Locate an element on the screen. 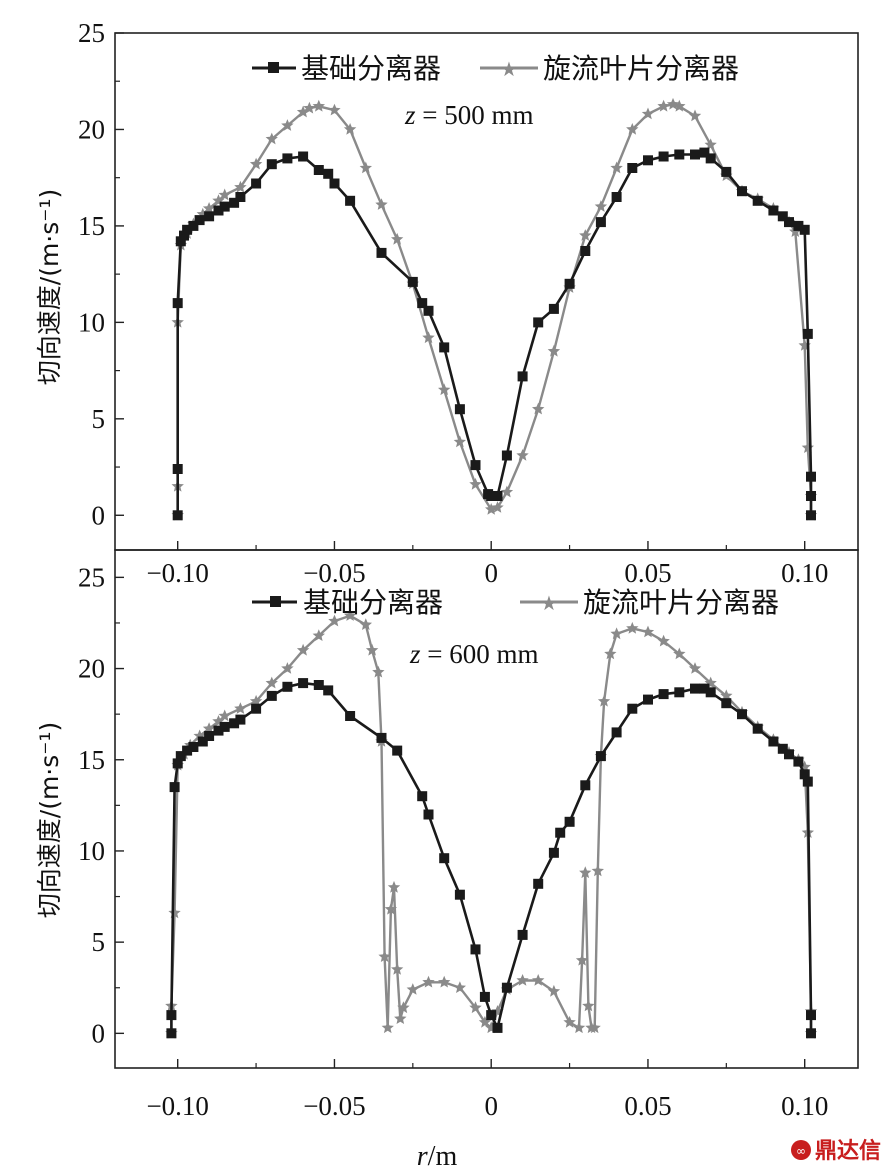 The image size is (891, 1173). top-y-tick-label: 10 is located at coordinates (91, 322).